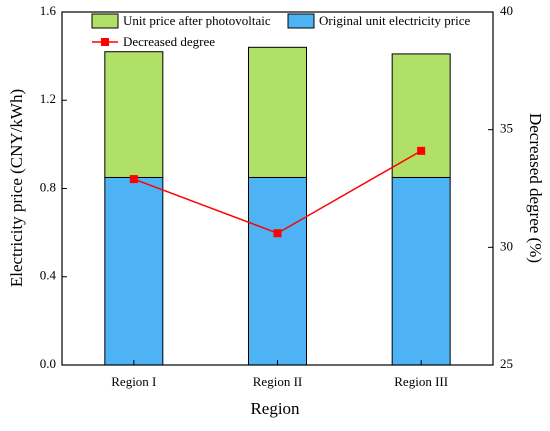 This screenshot has width=550, height=431. What do you see at coordinates (169, 41) in the screenshot?
I see `legend-label: Decreased degree` at bounding box center [169, 41].